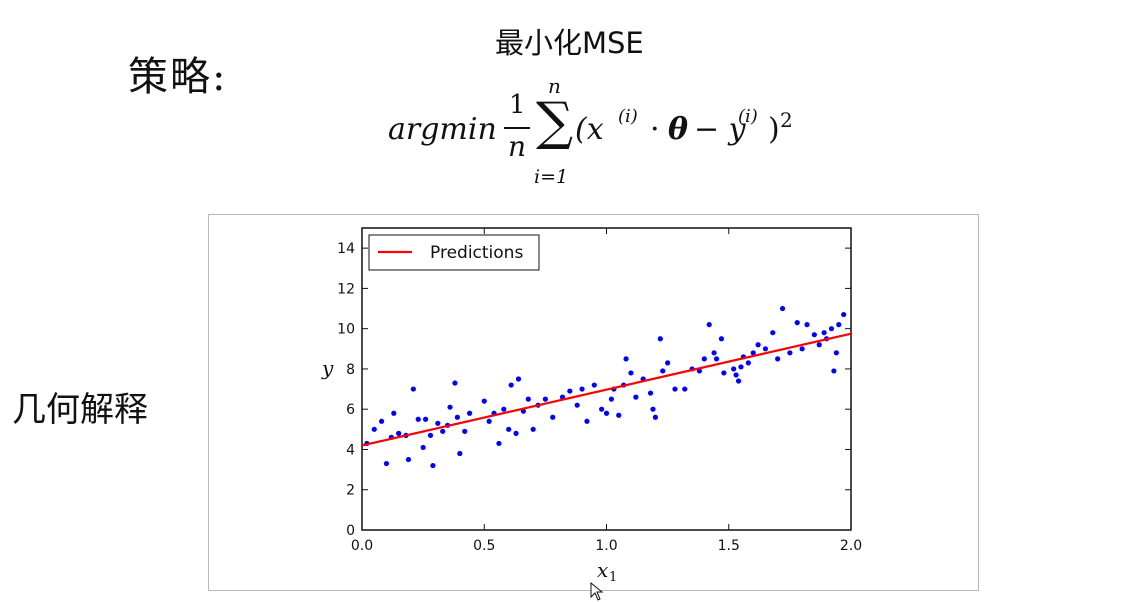 This screenshot has height=602, width=1137. I want to click on y-tick-label: 10, so click(346, 330).